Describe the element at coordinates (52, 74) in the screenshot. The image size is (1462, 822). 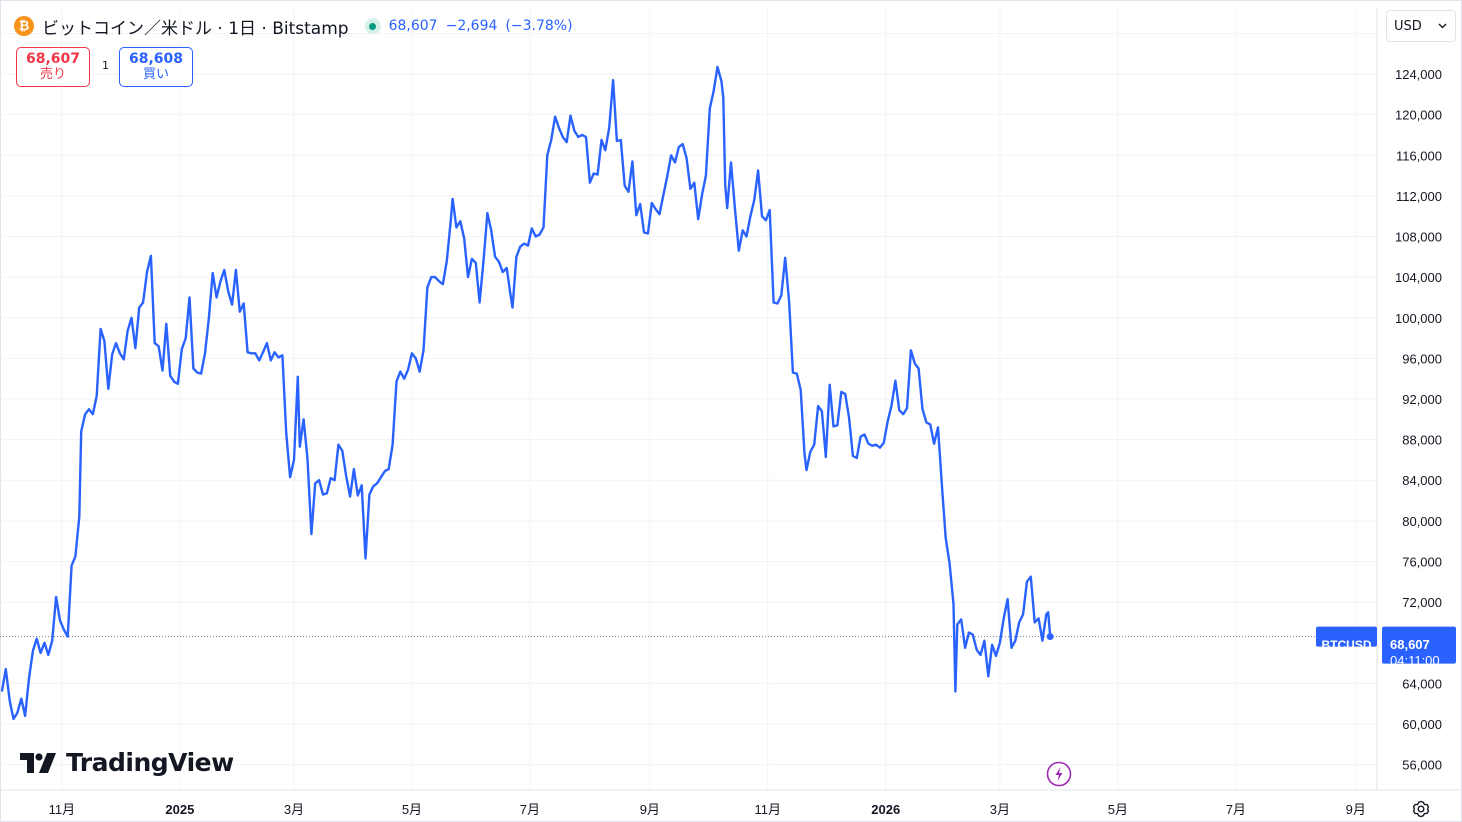
I see `sell-label: 売り` at that location.